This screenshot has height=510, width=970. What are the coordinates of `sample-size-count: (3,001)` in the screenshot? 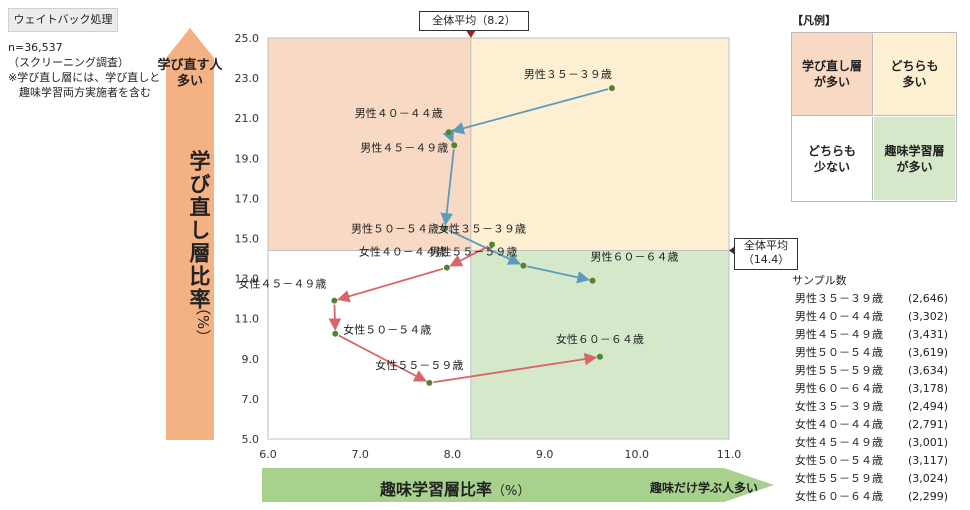 It's located at (928, 442).